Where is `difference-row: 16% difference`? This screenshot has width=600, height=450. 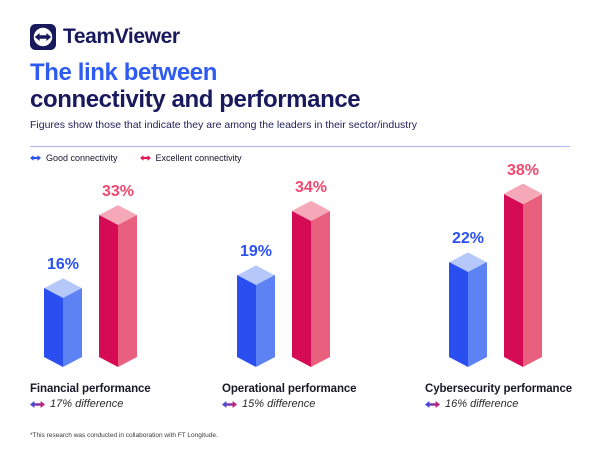 difference-row: 16% difference is located at coordinates (512, 404).